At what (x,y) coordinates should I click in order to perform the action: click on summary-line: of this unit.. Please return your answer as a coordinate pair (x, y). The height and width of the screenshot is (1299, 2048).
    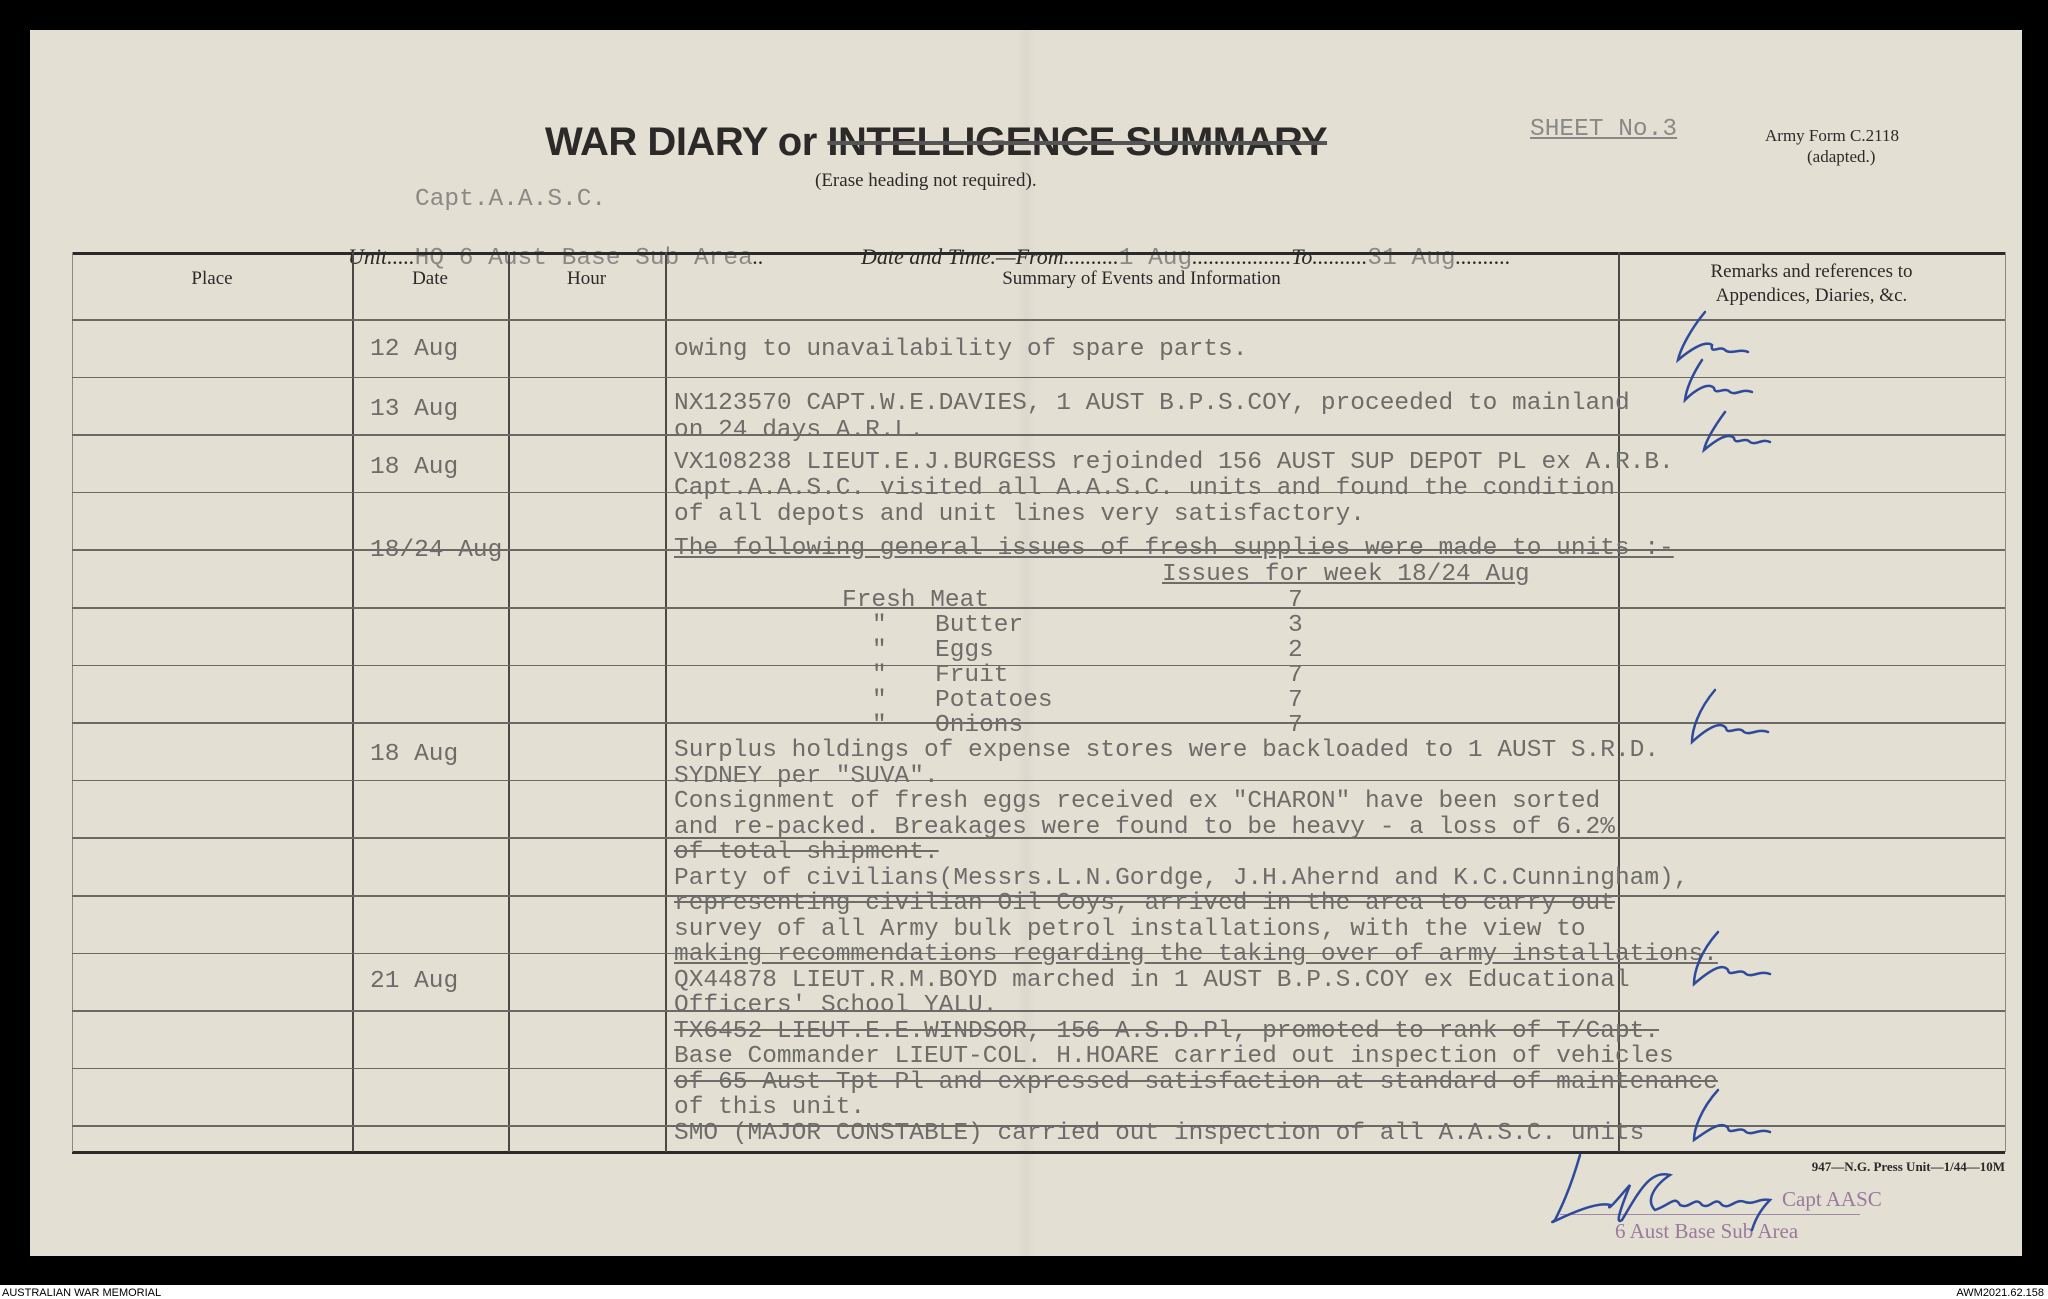
    Looking at the image, I should click on (770, 1107).